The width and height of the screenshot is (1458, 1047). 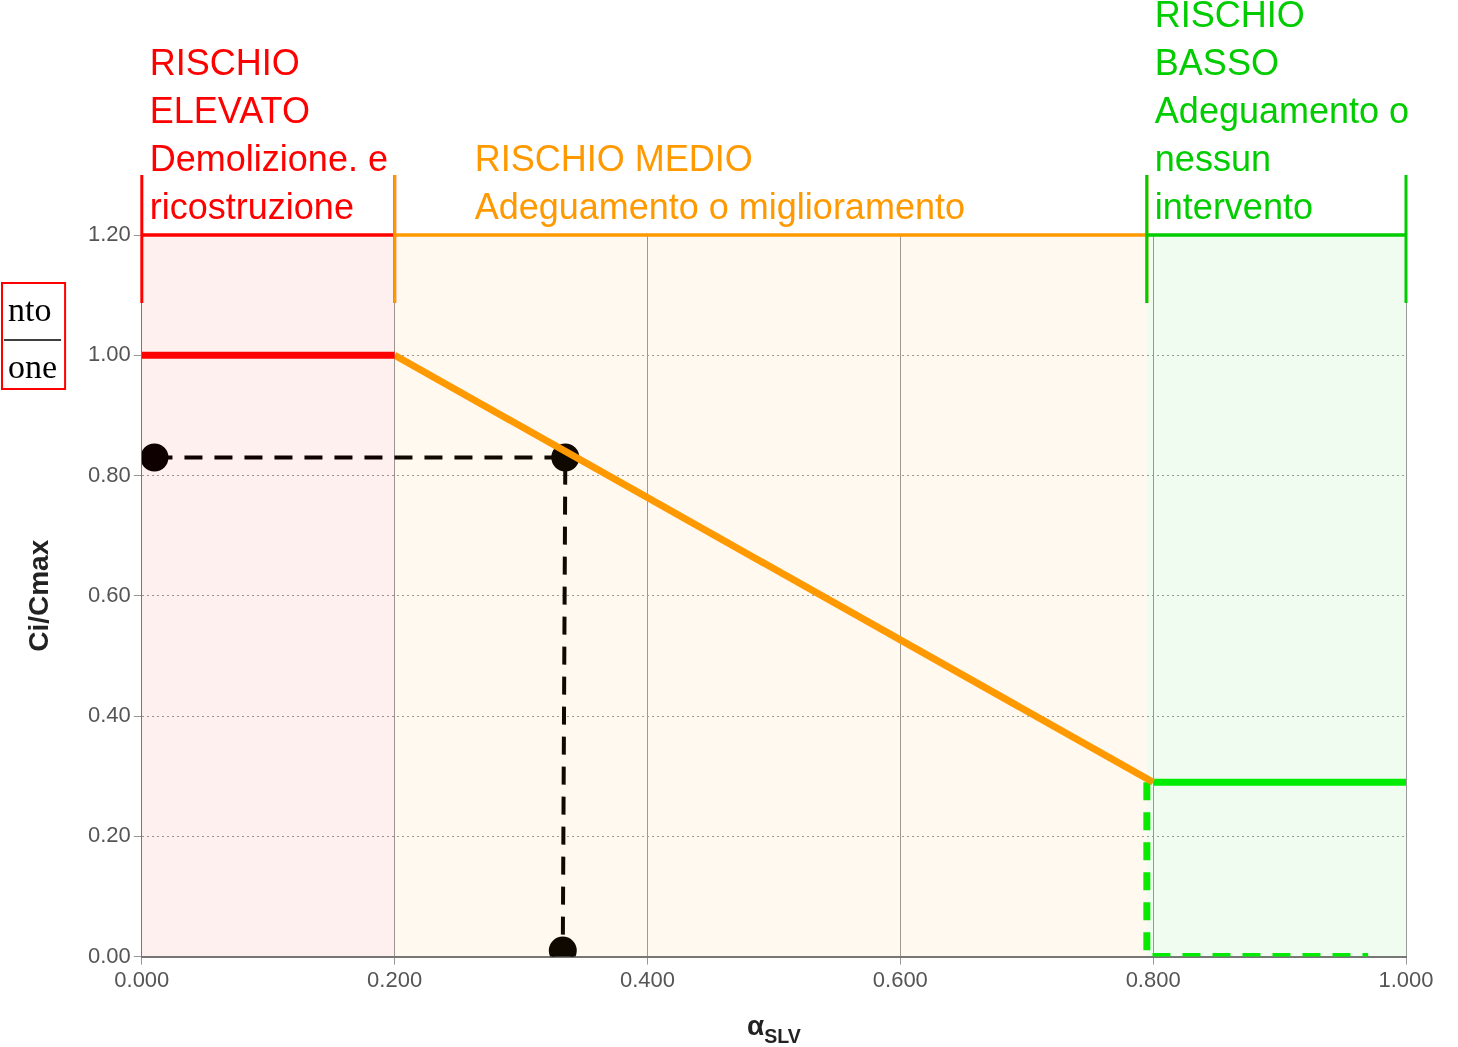 I want to click on x-tick-label: 0.600, so click(x=900, y=979).